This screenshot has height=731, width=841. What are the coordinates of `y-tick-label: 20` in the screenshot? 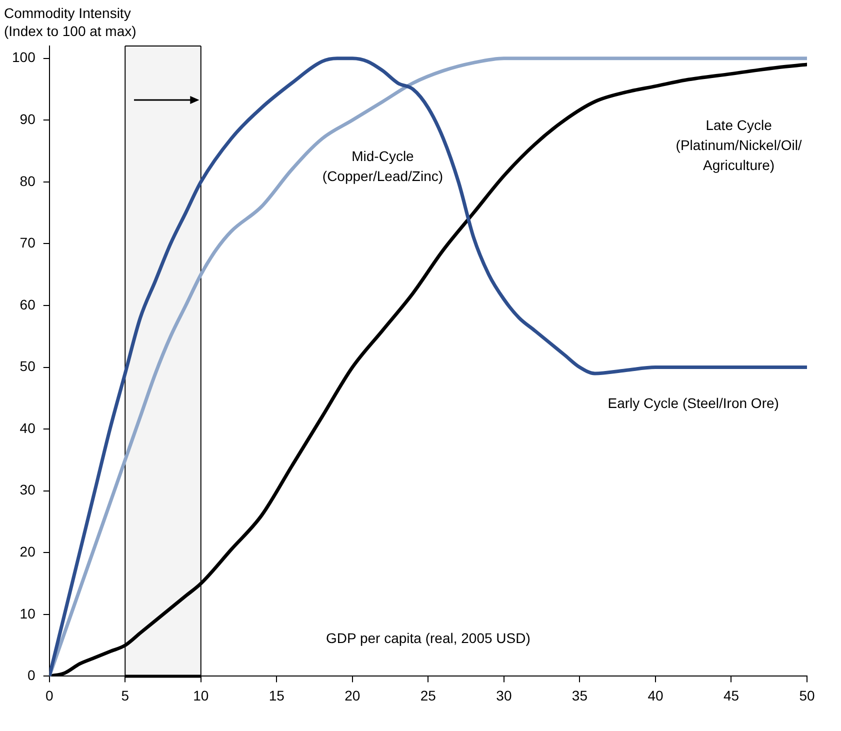 It's located at (28, 551).